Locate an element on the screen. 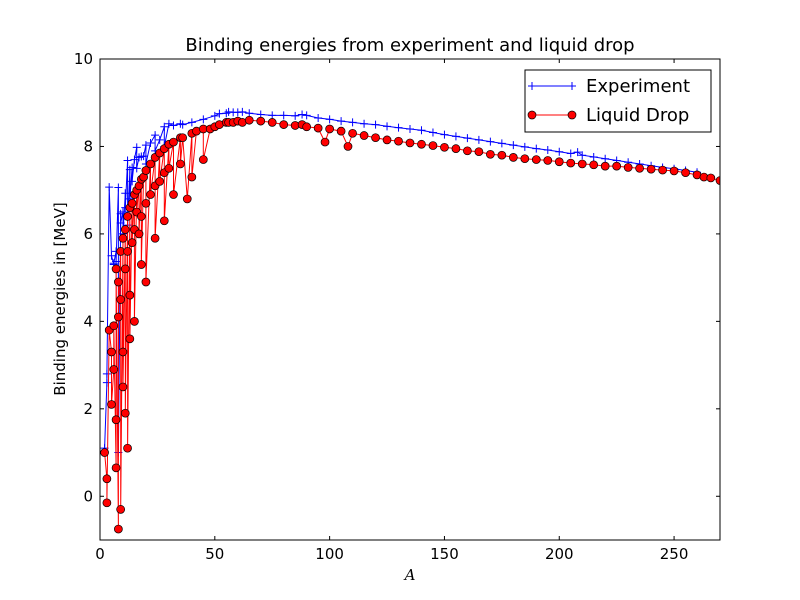 The height and width of the screenshot is (600, 800). y-tick-label: 10 is located at coordinates (83, 59).